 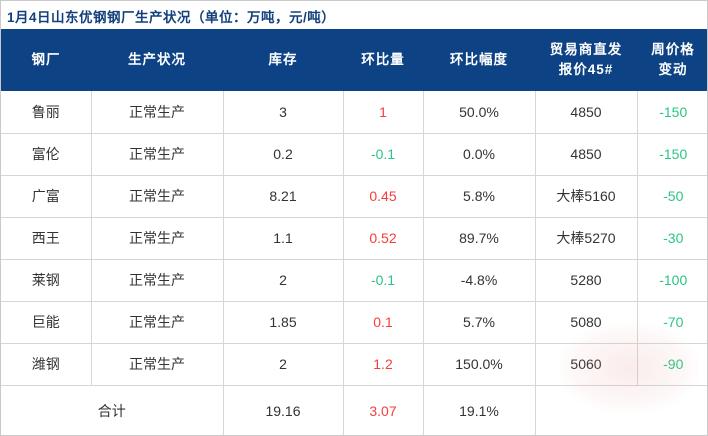 What do you see at coordinates (479, 322) in the screenshot?
I see `cell-mom-pct: 5.7%` at bounding box center [479, 322].